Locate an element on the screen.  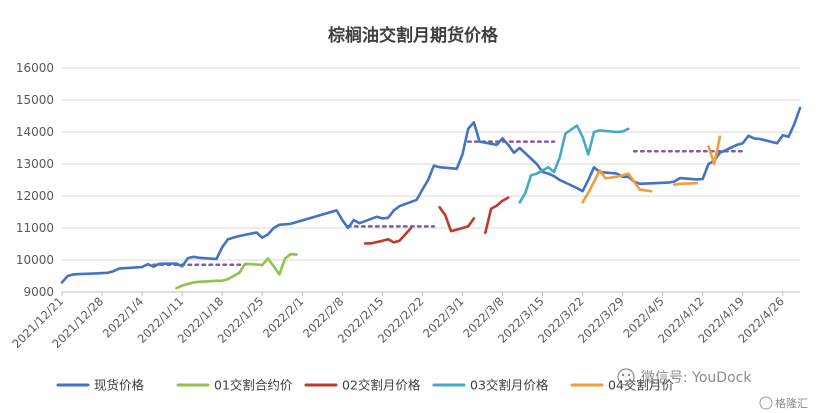
x-tick-label: 2022/3/1 is located at coordinates (443, 317).